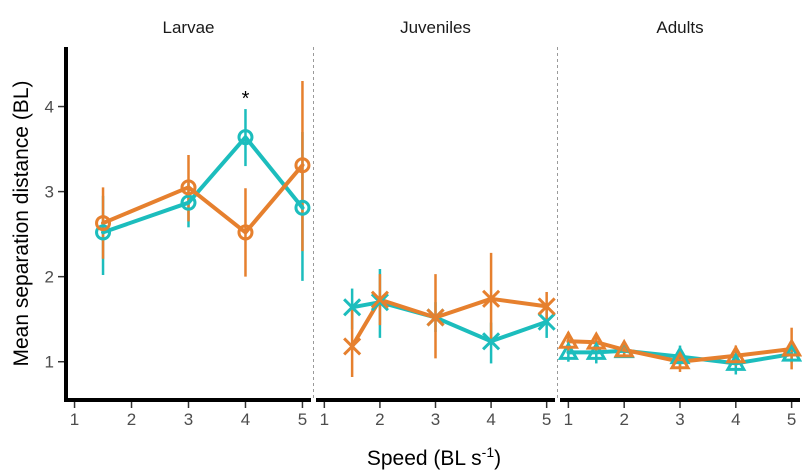  Describe the element at coordinates (49, 107) in the screenshot. I see `y-tick-label: 4` at that location.